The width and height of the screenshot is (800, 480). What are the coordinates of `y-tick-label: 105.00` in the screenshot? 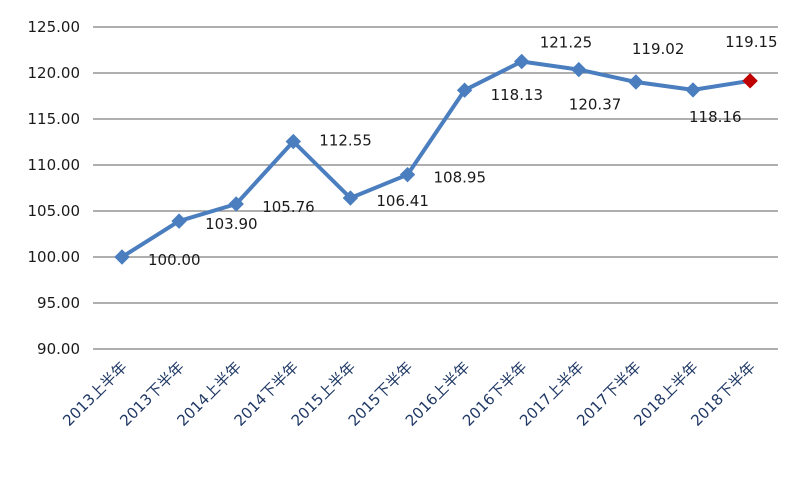 It's located at (54, 211).